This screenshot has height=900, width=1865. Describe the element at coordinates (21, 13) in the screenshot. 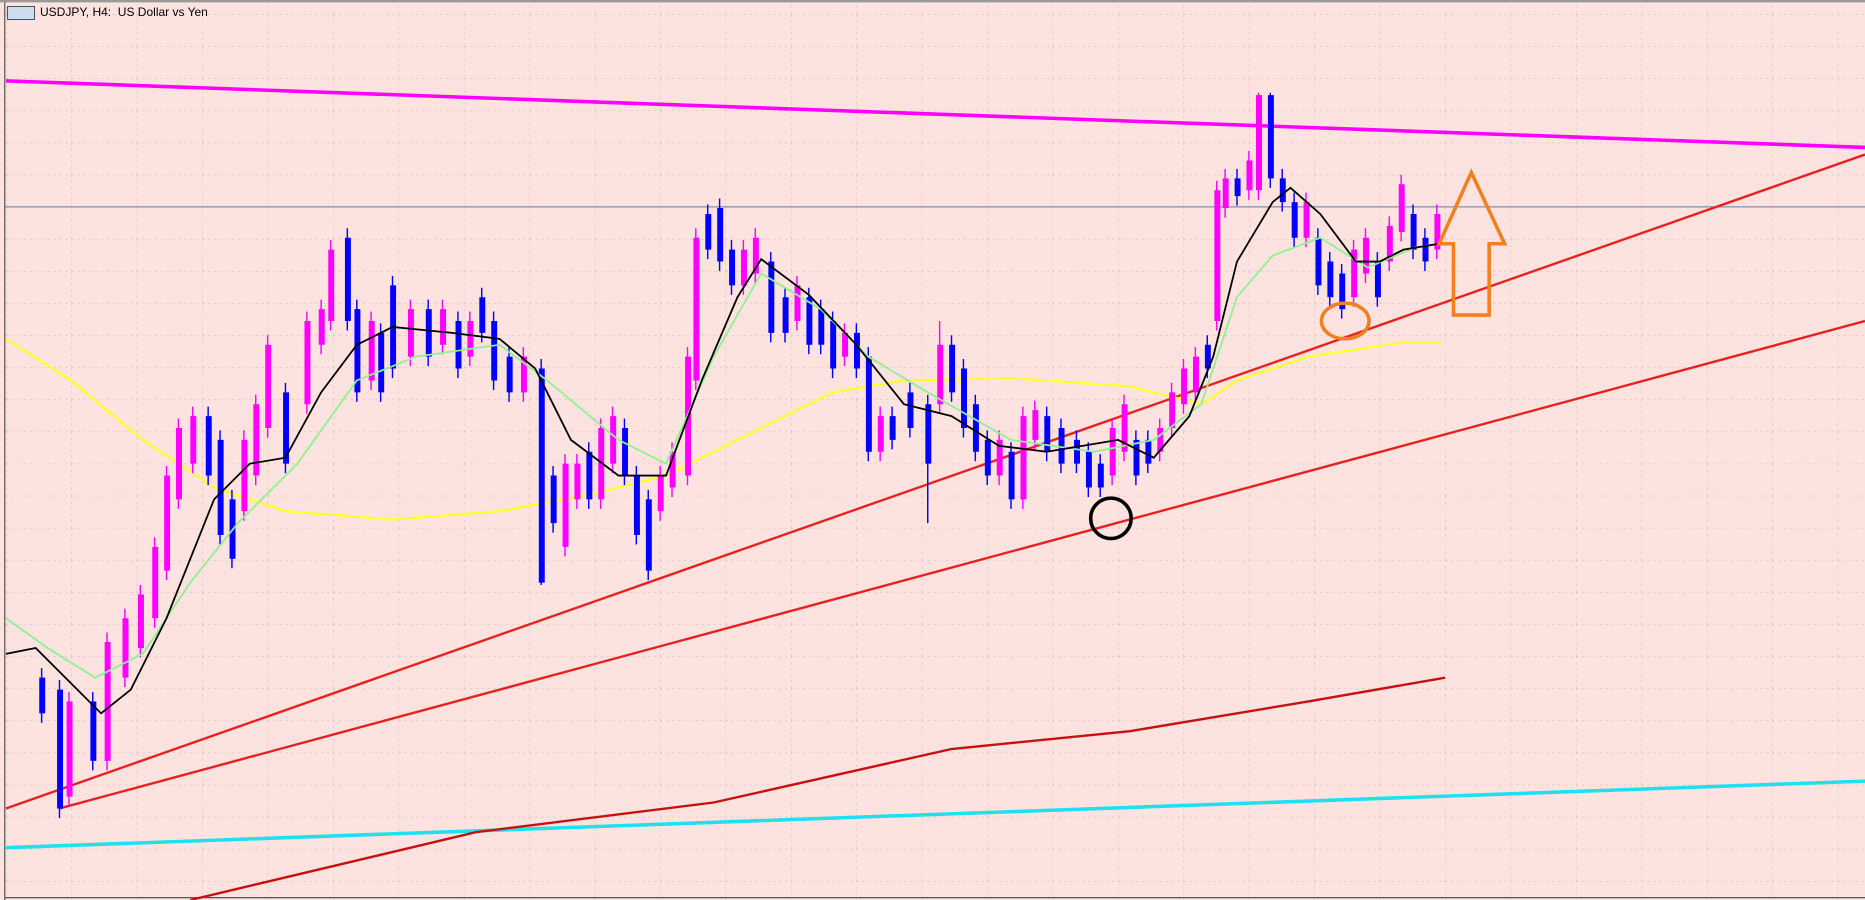

I see `chart-icon` at that location.